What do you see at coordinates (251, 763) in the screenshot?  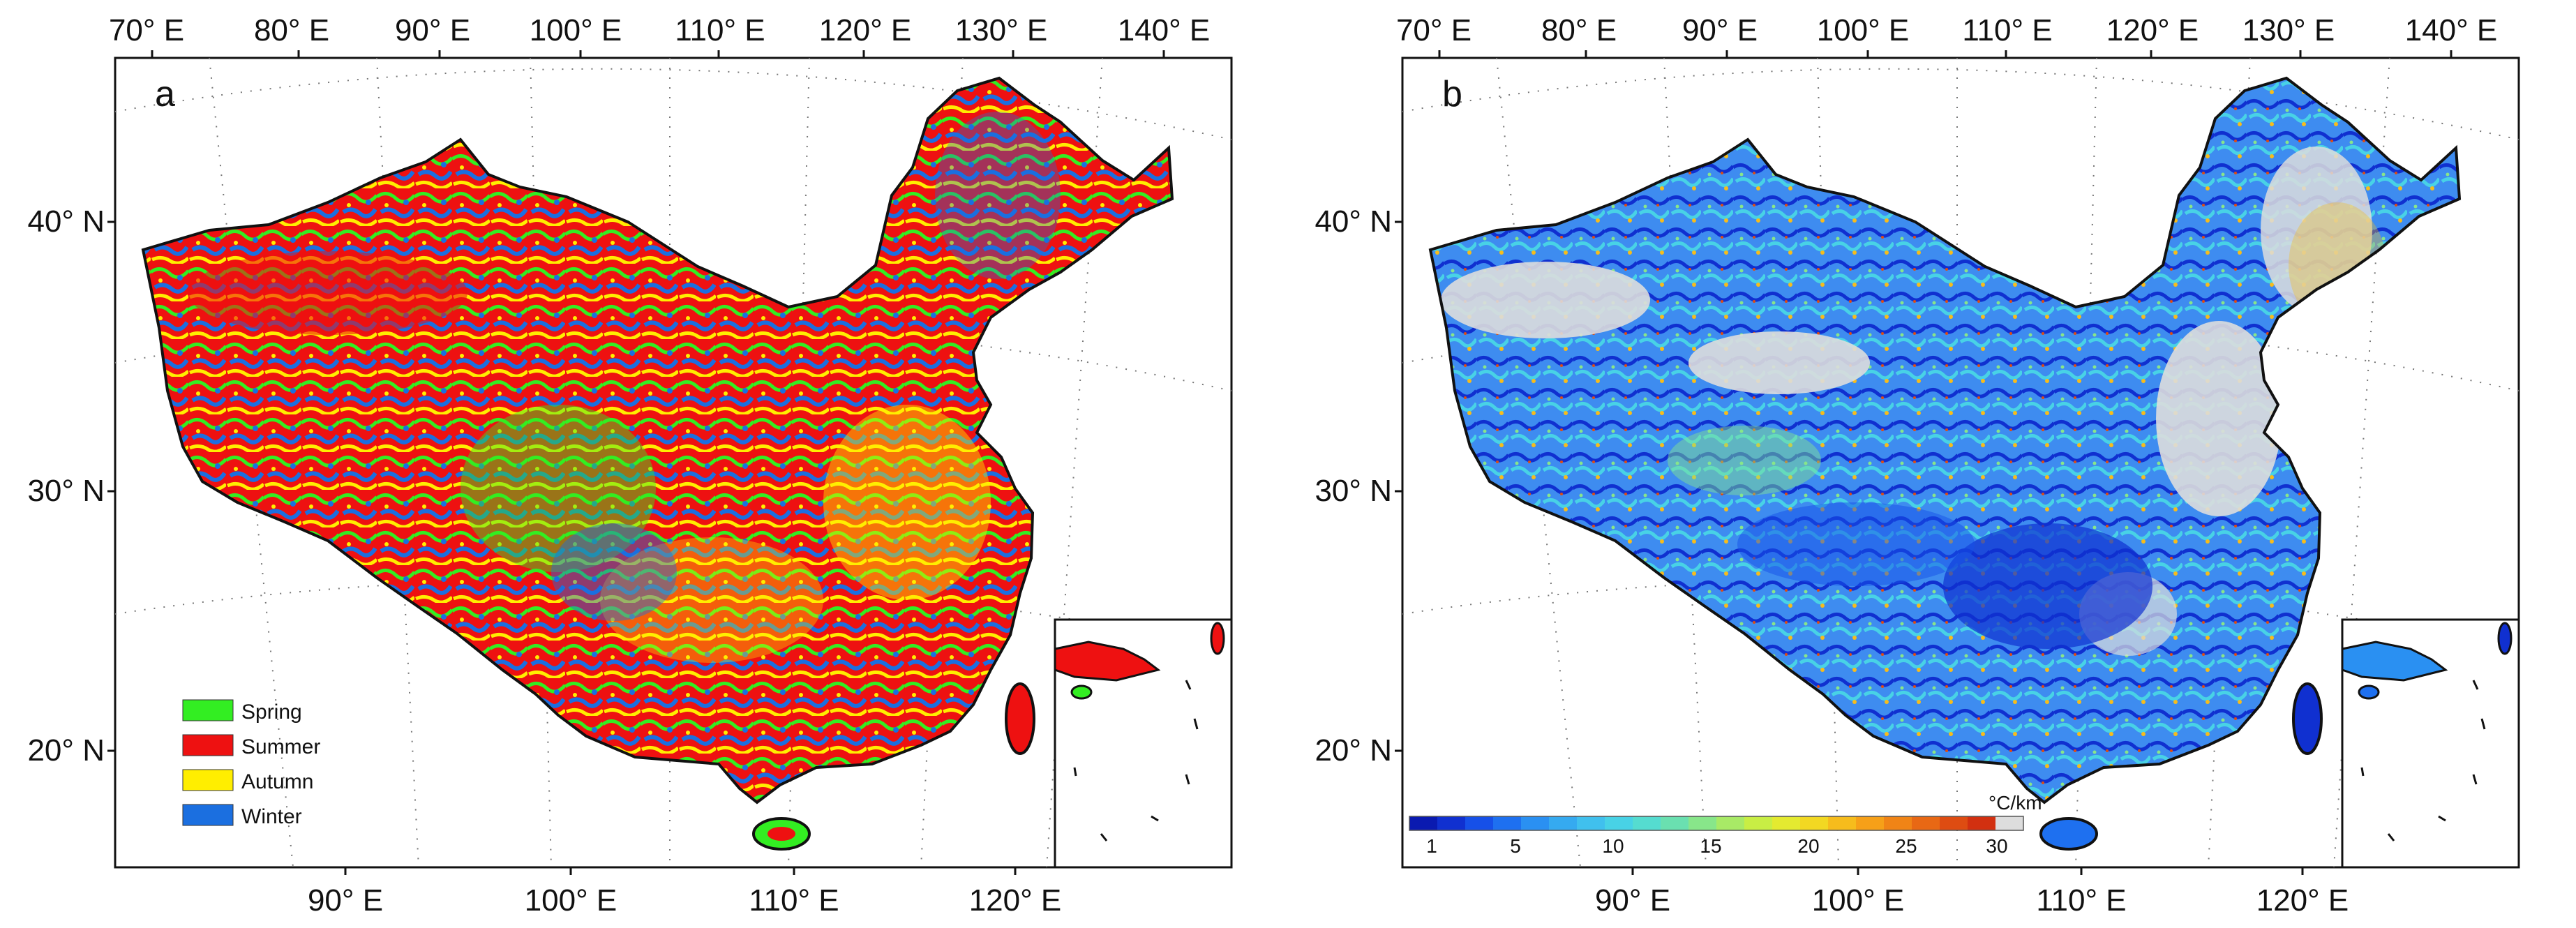 I see `season-legend: Spring Summer Autumn Winter` at bounding box center [251, 763].